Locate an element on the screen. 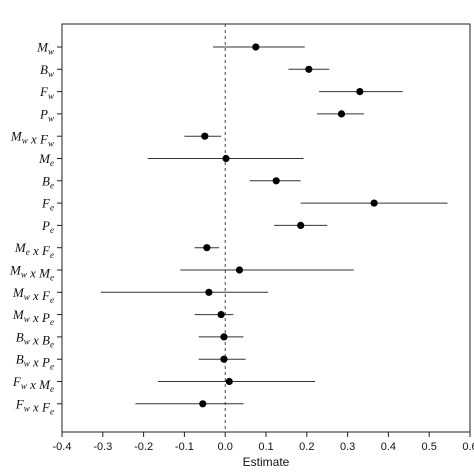 The image size is (474, 474). category-label: Bw x Be is located at coordinates (35, 339).